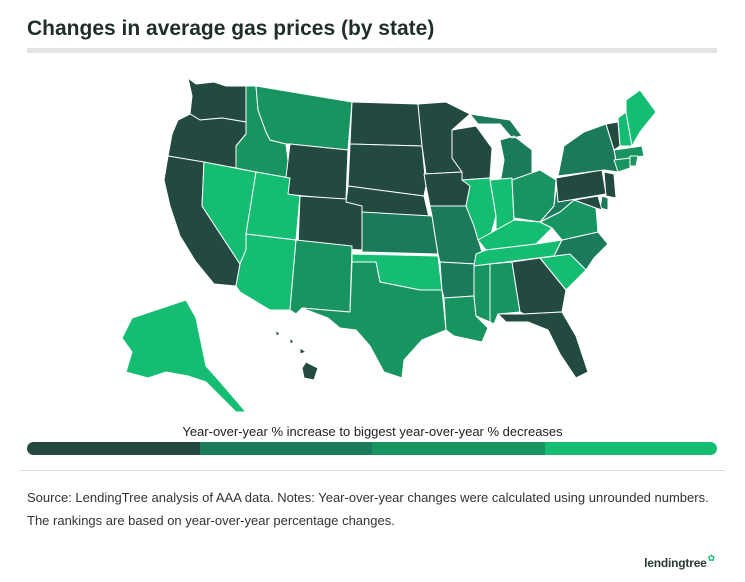  Describe the element at coordinates (372, 470) in the screenshot. I see `footer-divider` at that location.